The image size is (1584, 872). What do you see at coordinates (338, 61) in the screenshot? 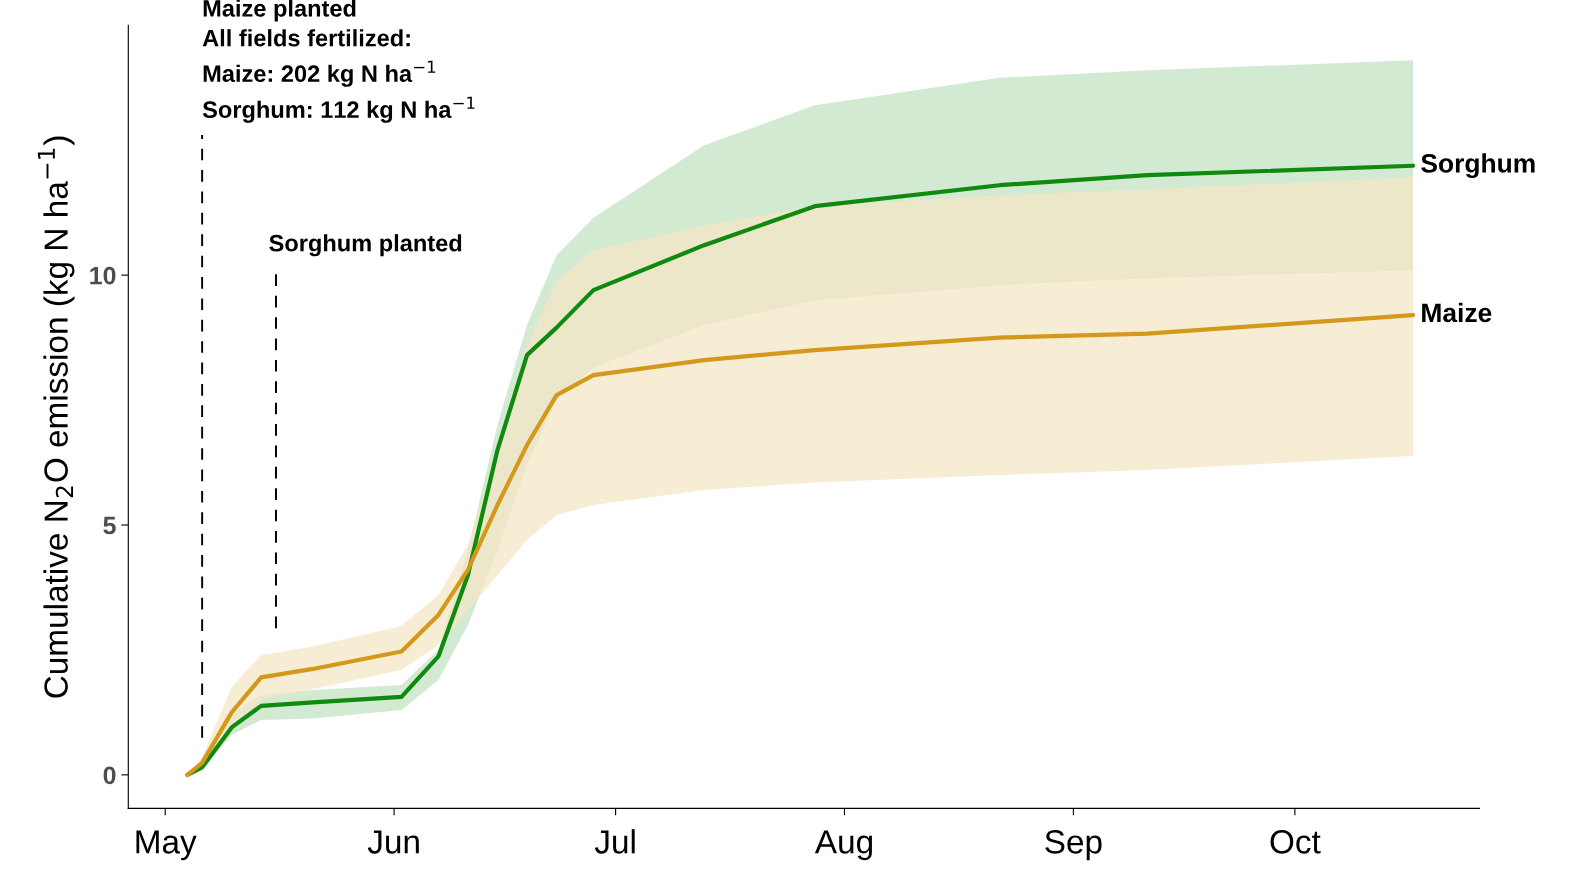
I see `text: Maize planted All fields fertilized: Maize: 202 kg N ha$^{−1}$ Sorghum: 112 kg N ha$^{−1}$` at bounding box center [338, 61].